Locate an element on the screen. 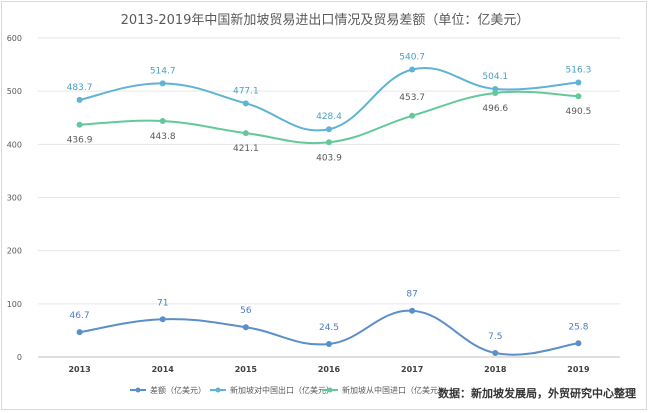 This screenshot has width=650, height=413. series-0-point-2015 is located at coordinates (245, 327).